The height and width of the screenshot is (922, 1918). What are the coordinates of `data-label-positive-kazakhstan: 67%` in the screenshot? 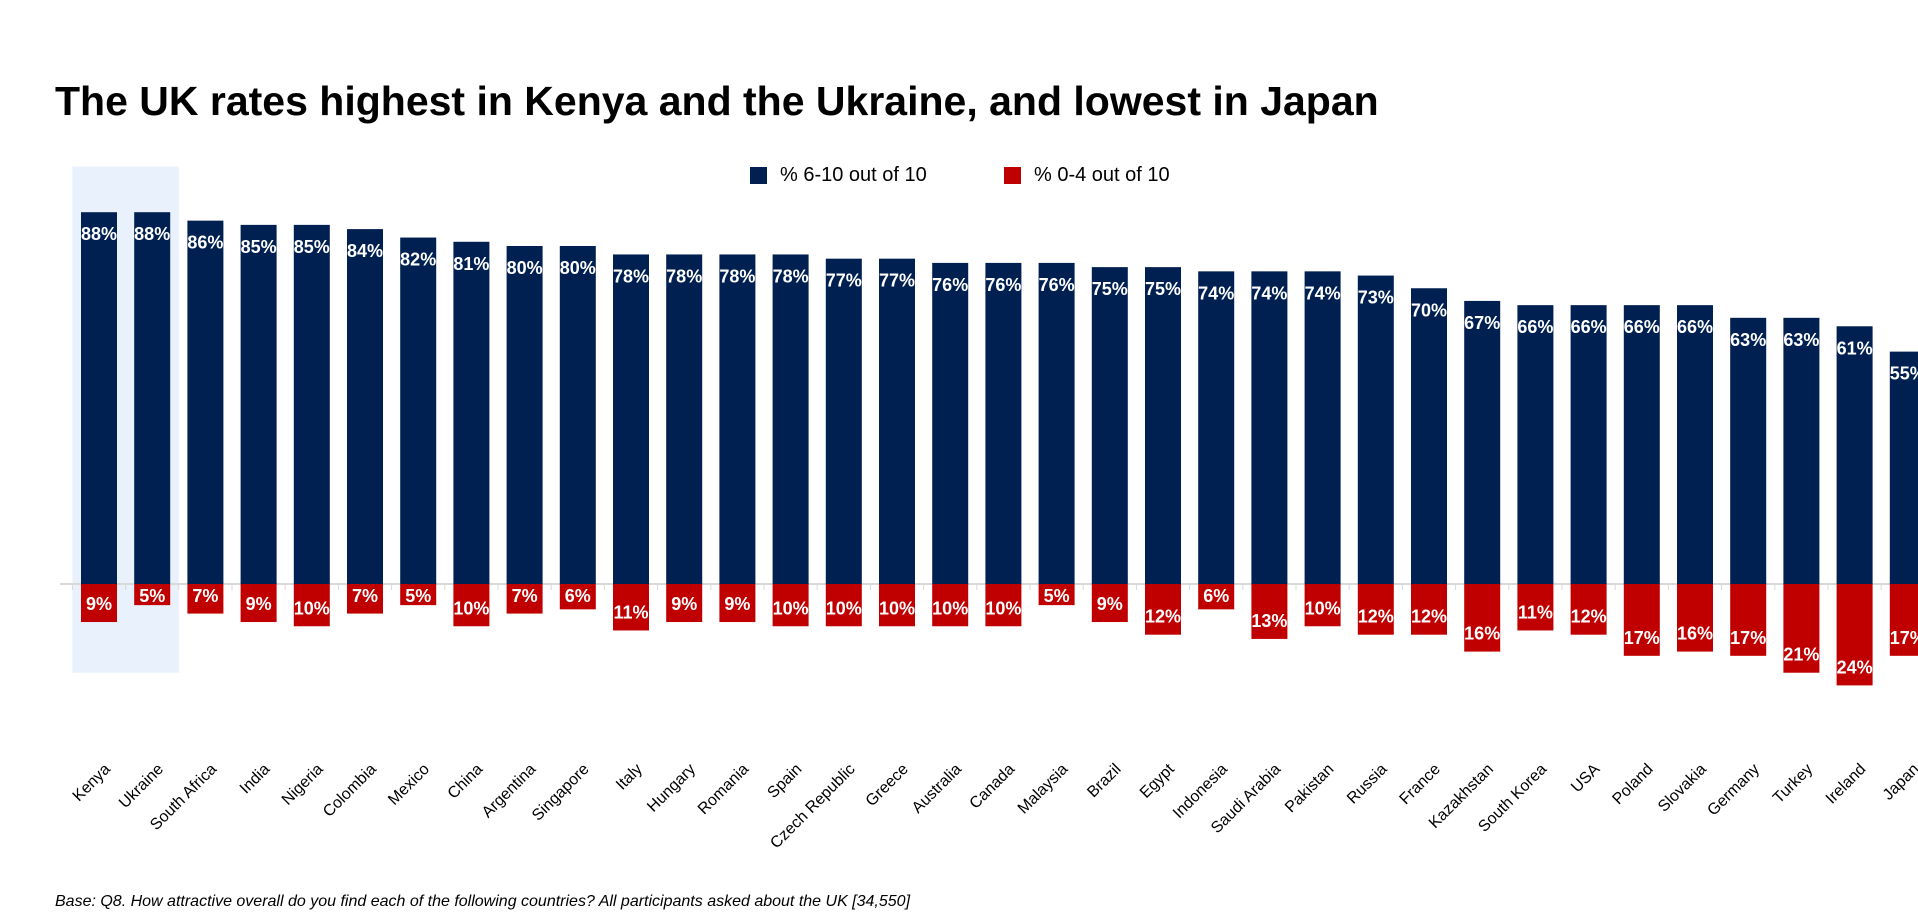 It's located at (1482, 323).